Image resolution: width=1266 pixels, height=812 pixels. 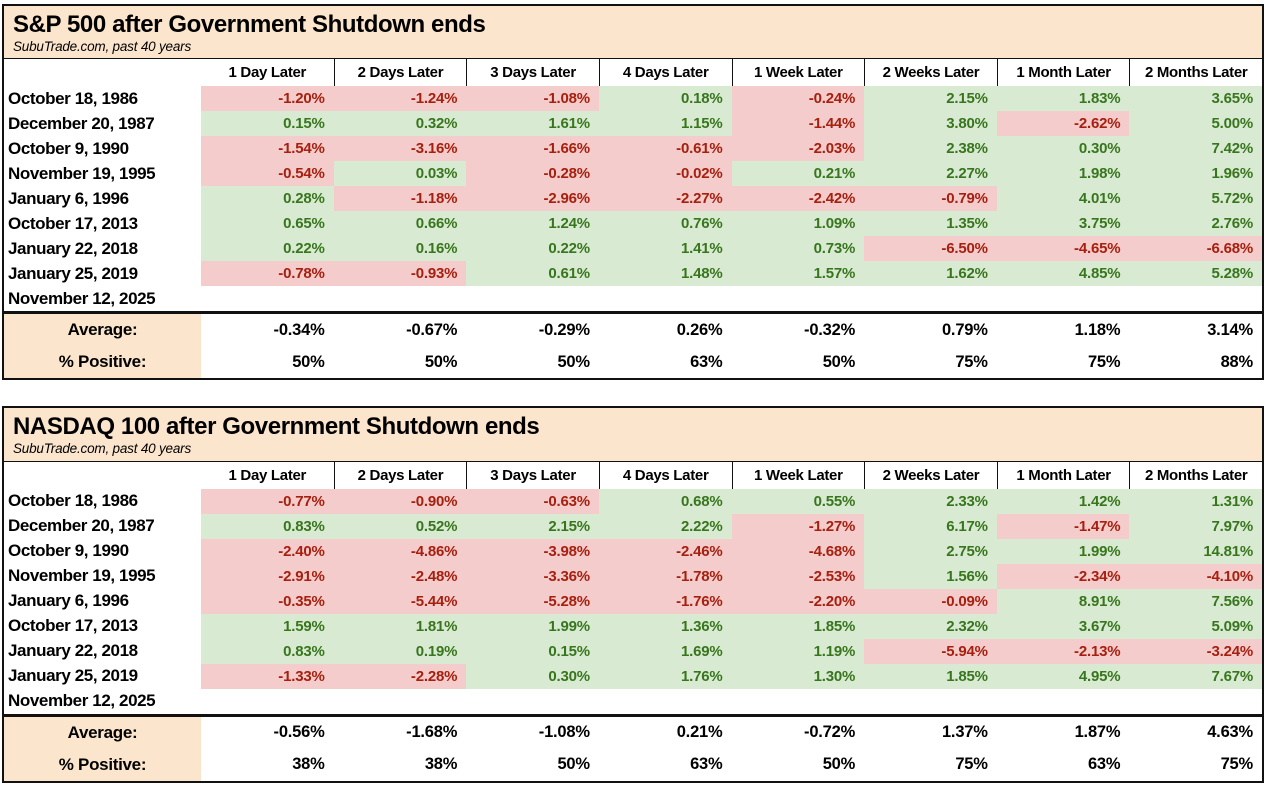 What do you see at coordinates (532, 274) in the screenshot?
I see `value-cell: 0.61%` at bounding box center [532, 274].